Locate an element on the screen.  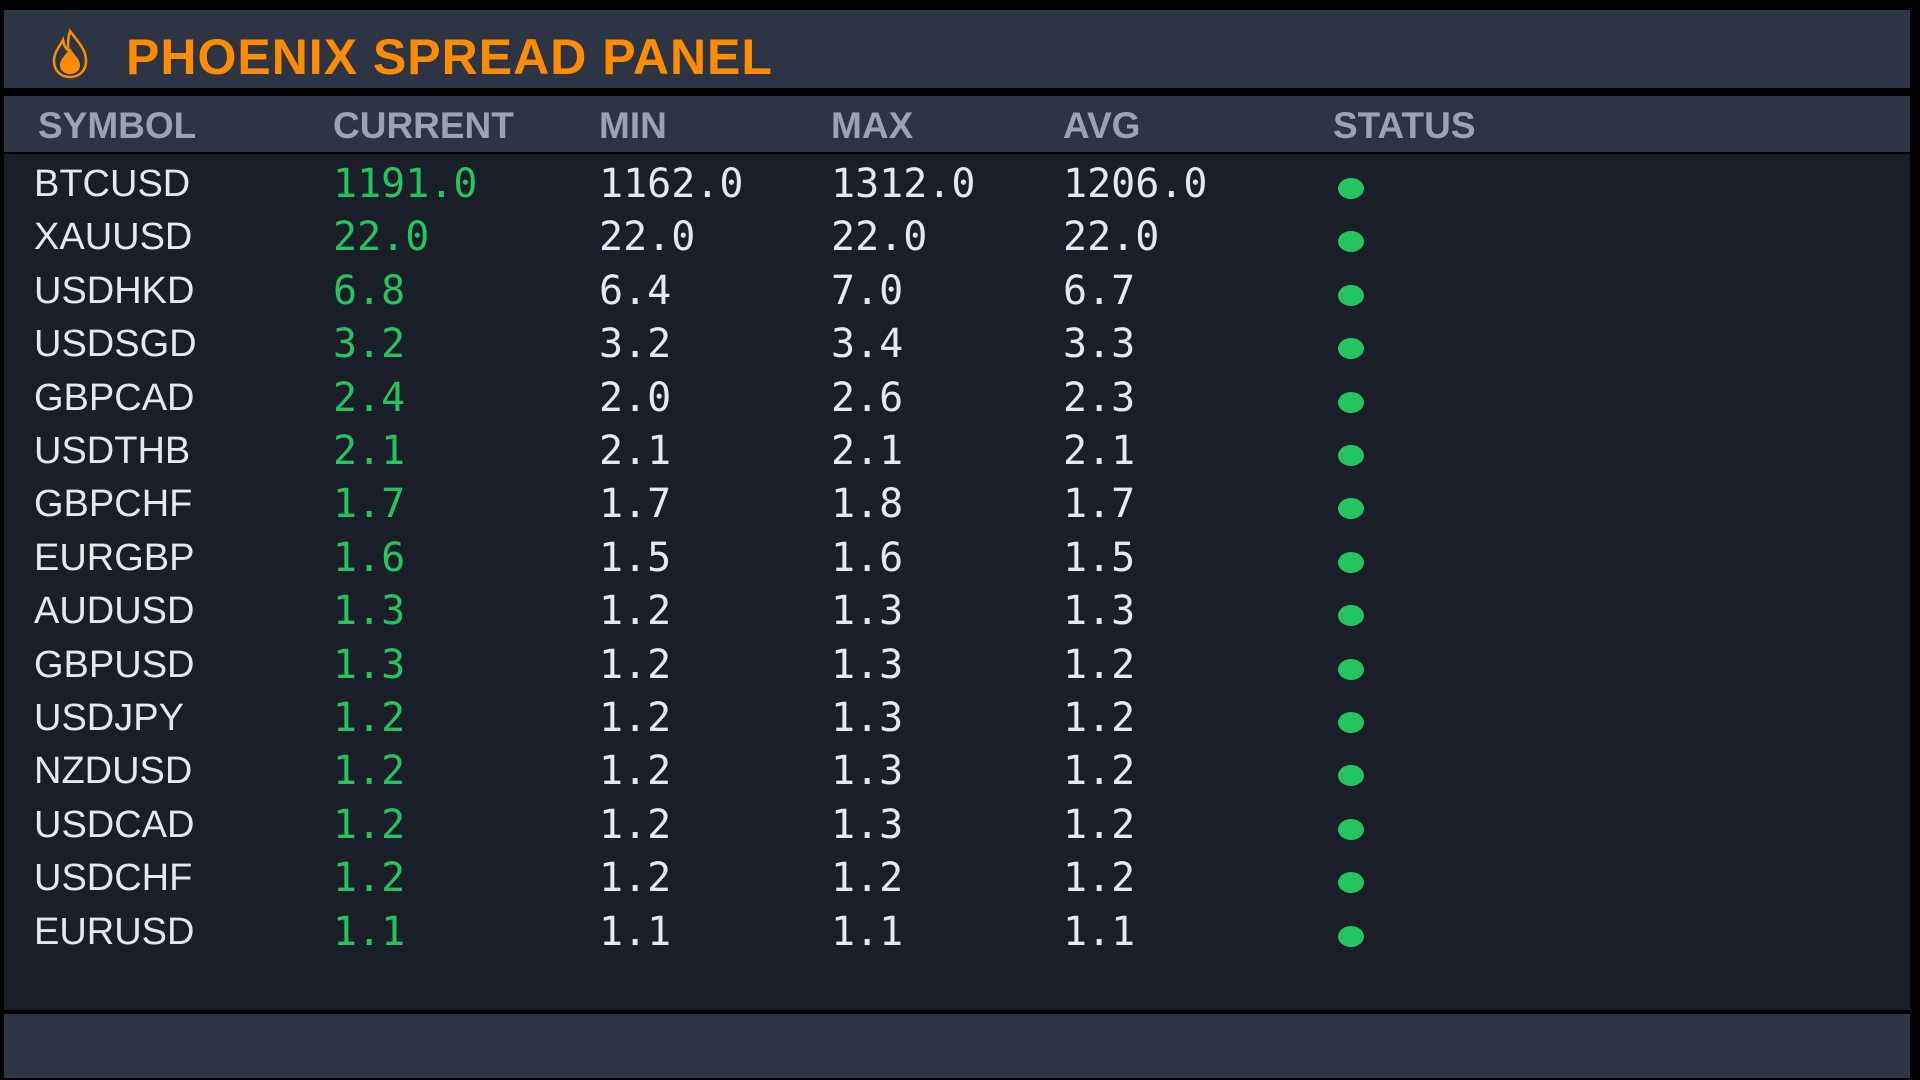
table-row: USDJPY 1.2 1.2 1.3 1.2 is located at coordinates (957, 718).